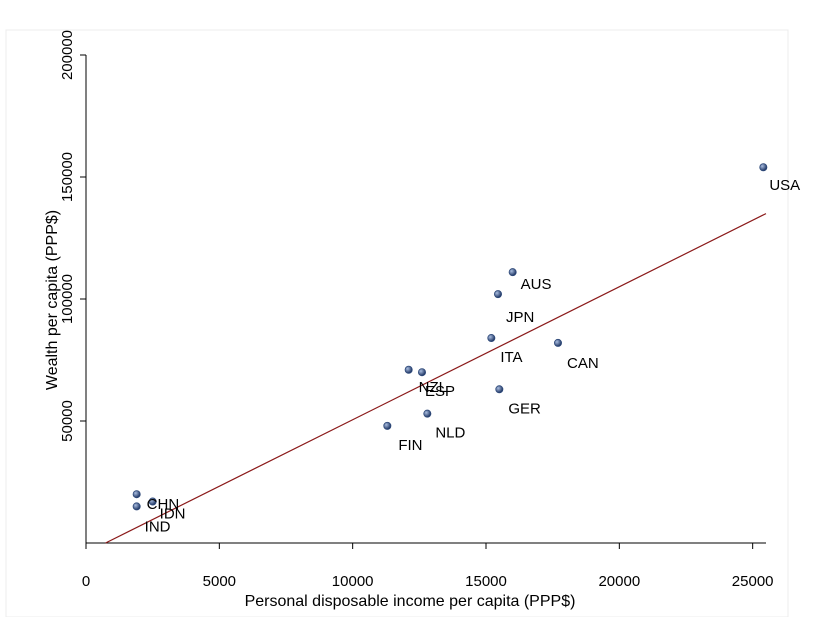 The image size is (813, 617). Describe the element at coordinates (410, 445) in the screenshot. I see `point-label-fin: FIN` at that location.